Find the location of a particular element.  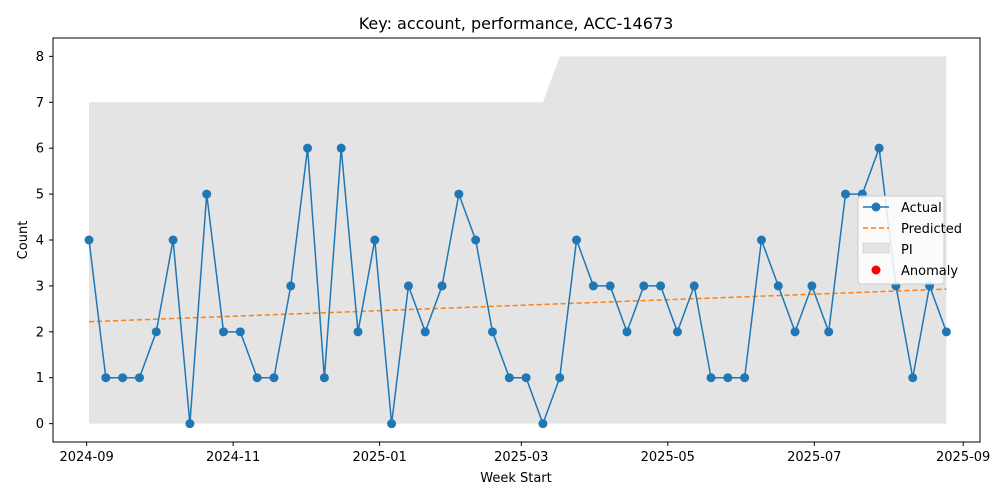

legend-pi-swatch is located at coordinates (876, 248).